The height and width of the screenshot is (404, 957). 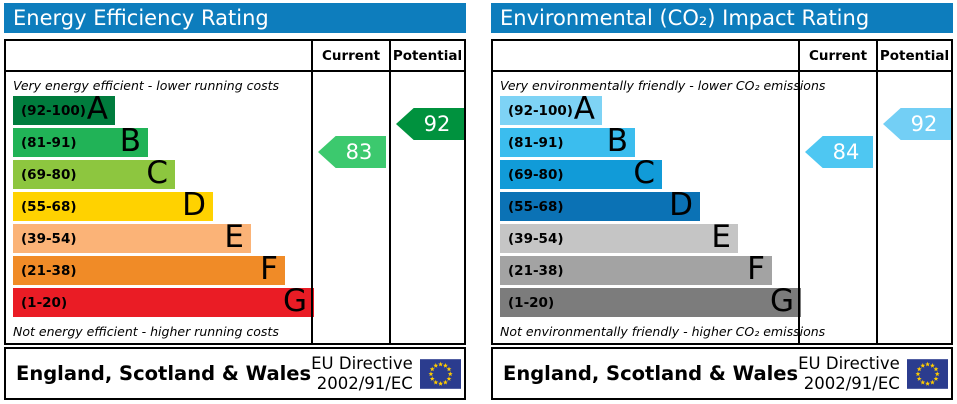 I want to click on panel-title-environmental: Environmental (CO₂) Impact Rating, so click(x=722, y=18).